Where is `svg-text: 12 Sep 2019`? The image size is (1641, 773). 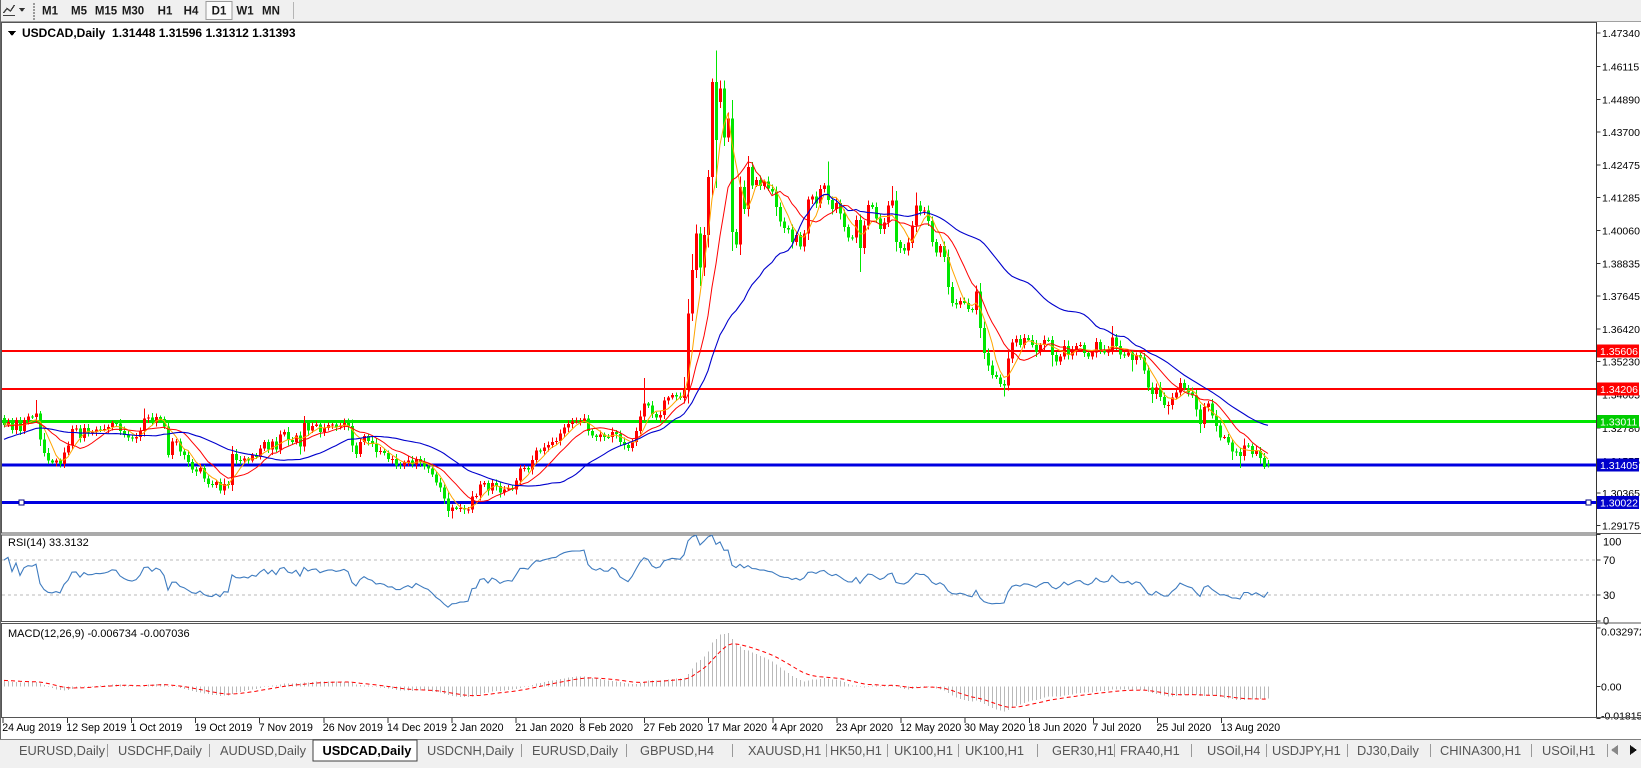
svg-text: 12 Sep 2019 is located at coordinates (96, 728).